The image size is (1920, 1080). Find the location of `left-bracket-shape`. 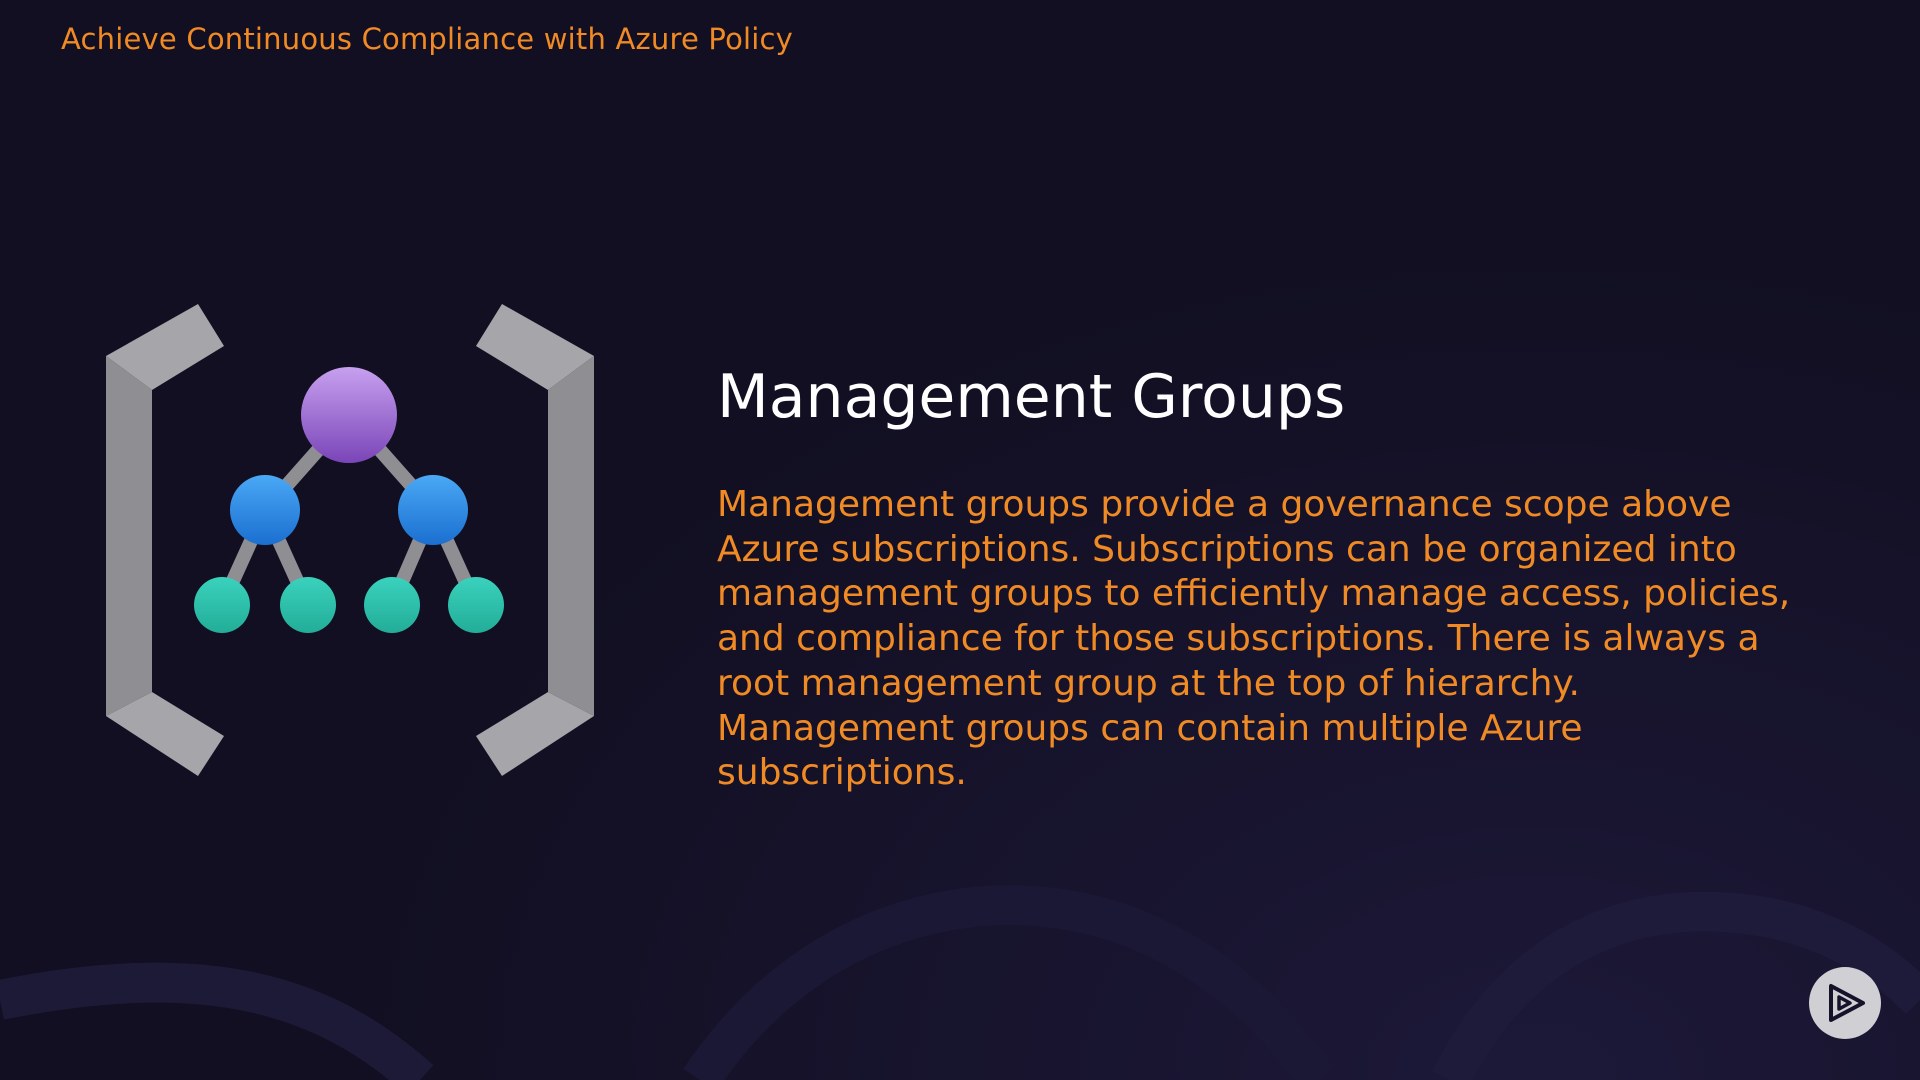

left-bracket-shape is located at coordinates (165, 540).